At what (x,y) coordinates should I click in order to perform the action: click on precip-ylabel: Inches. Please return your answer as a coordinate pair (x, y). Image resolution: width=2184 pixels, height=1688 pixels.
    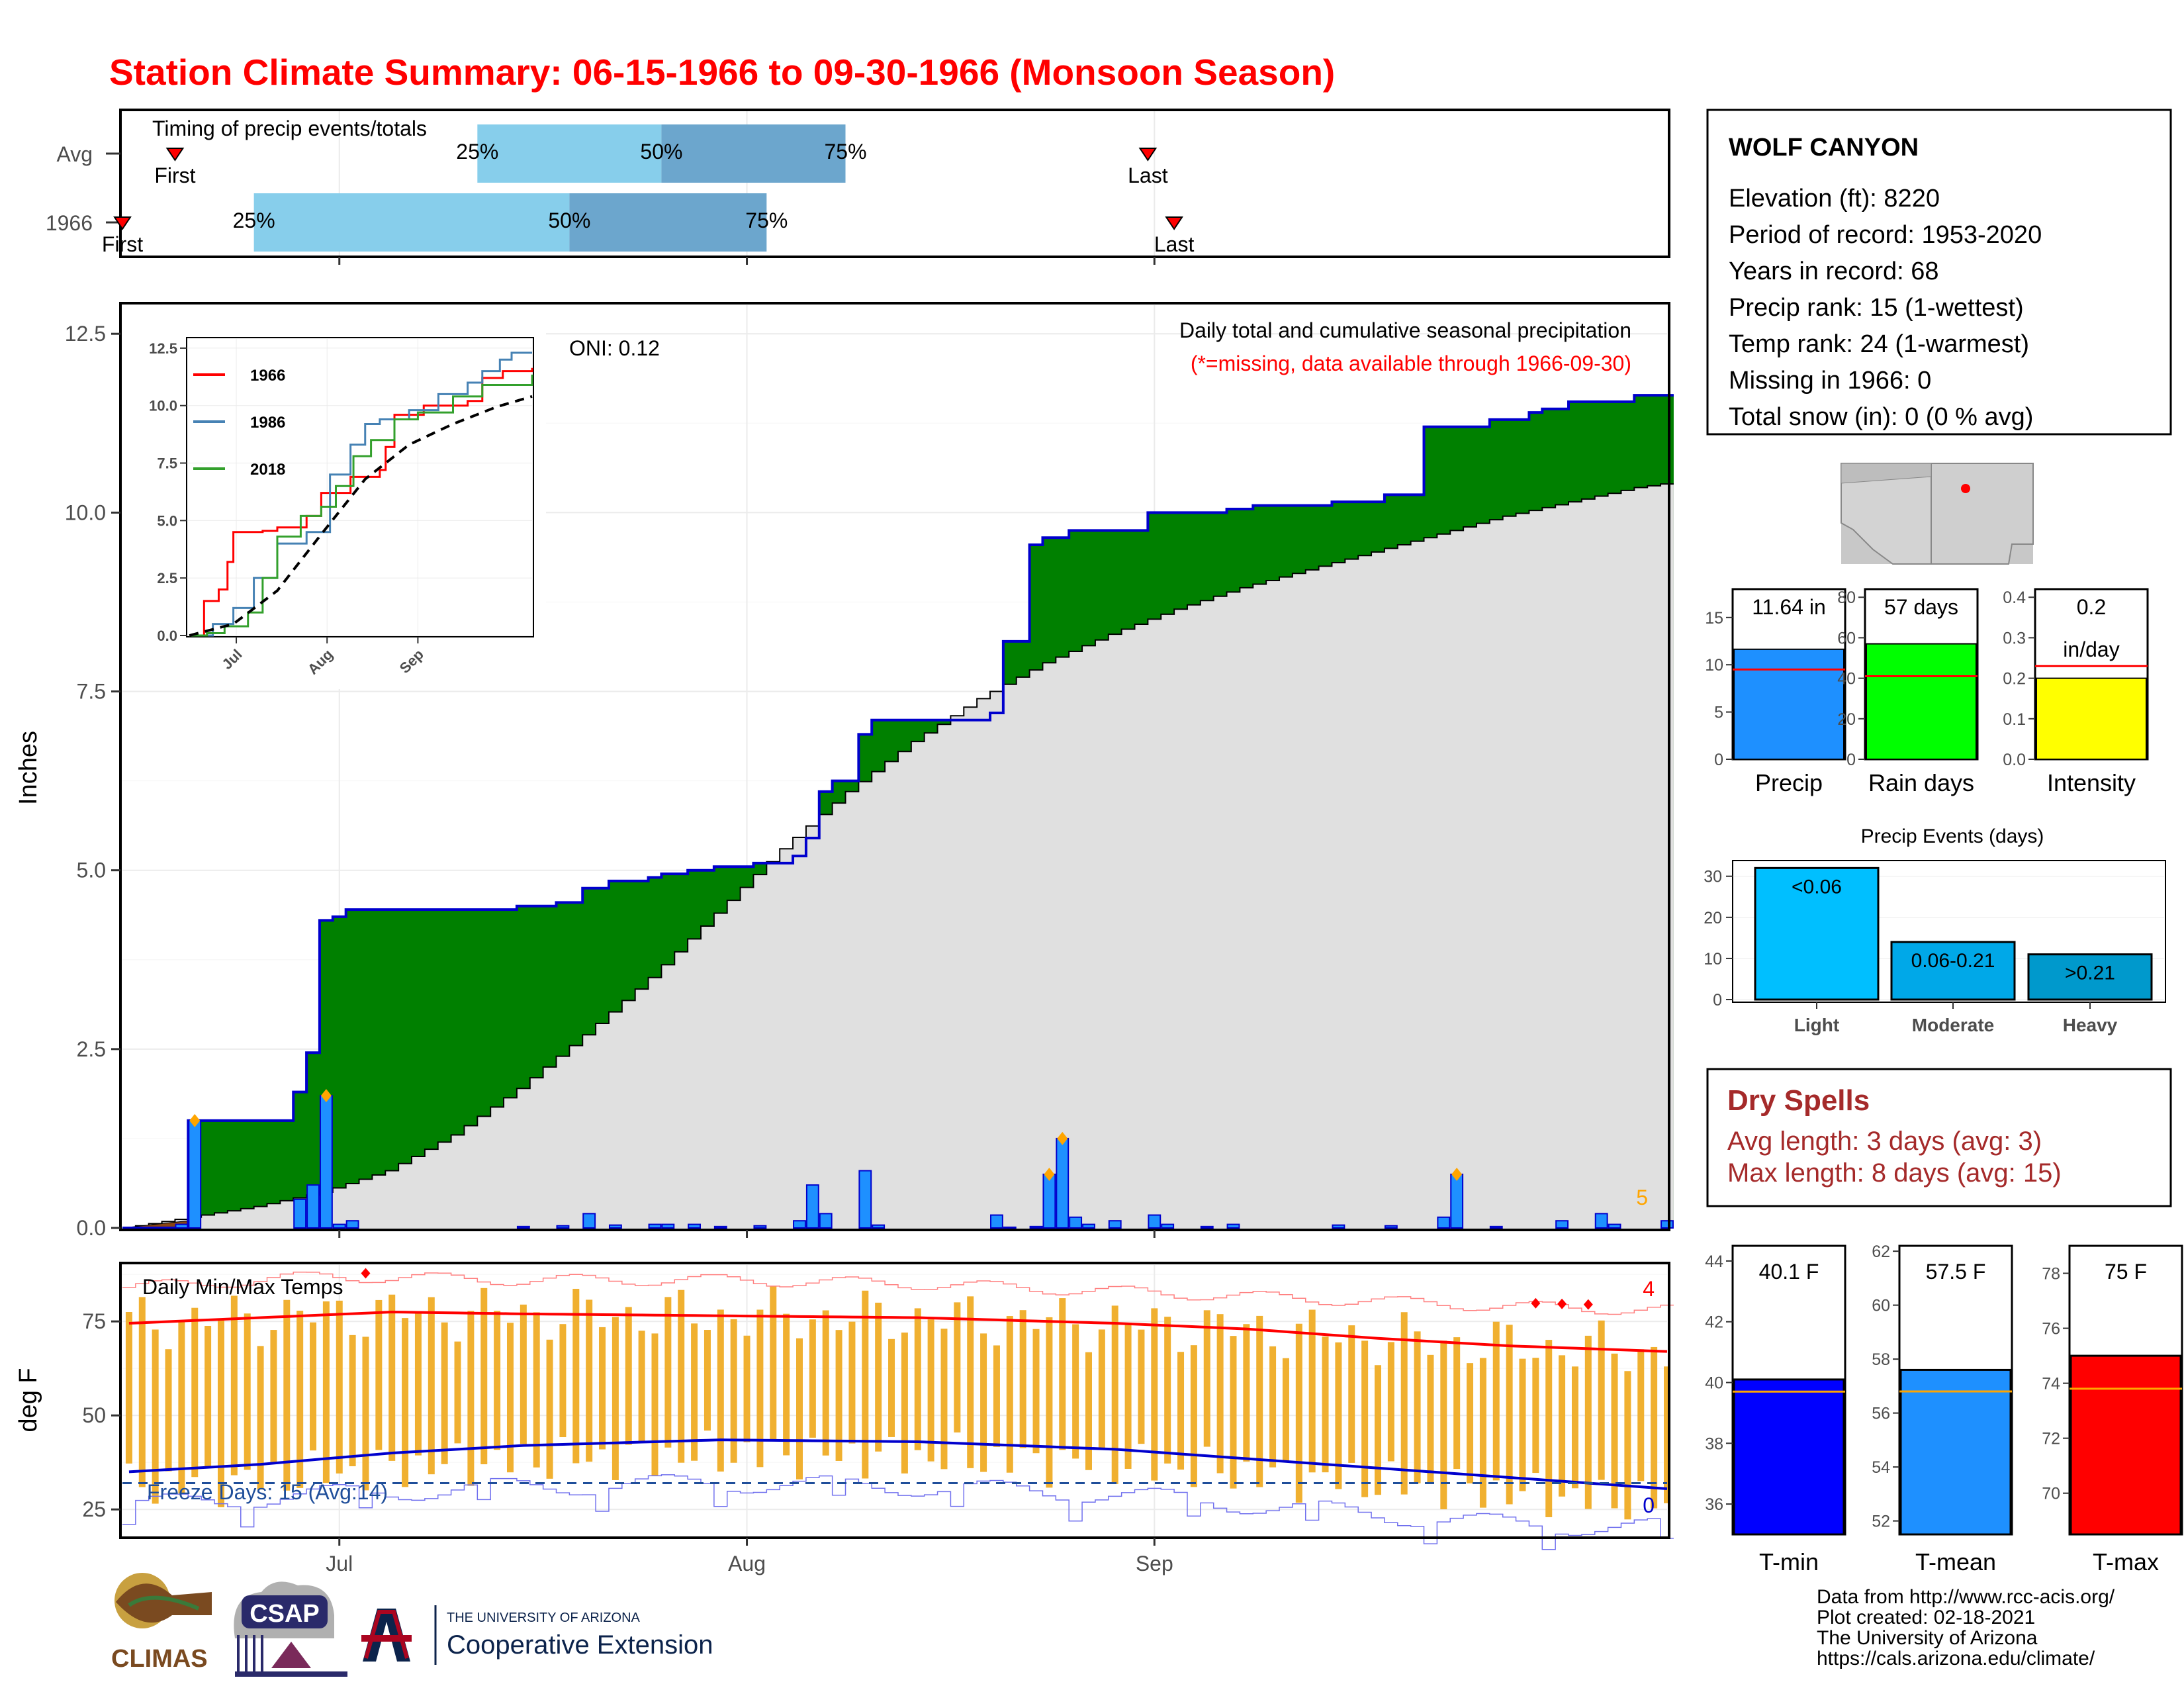
    Looking at the image, I should click on (28, 768).